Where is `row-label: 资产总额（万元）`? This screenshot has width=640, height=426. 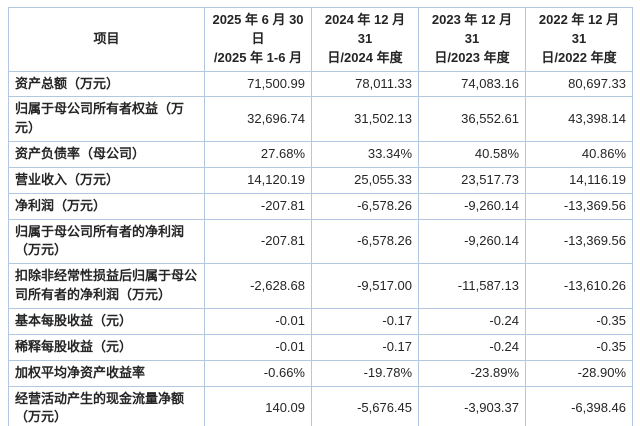 row-label: 资产总额（万元） is located at coordinates (106, 84).